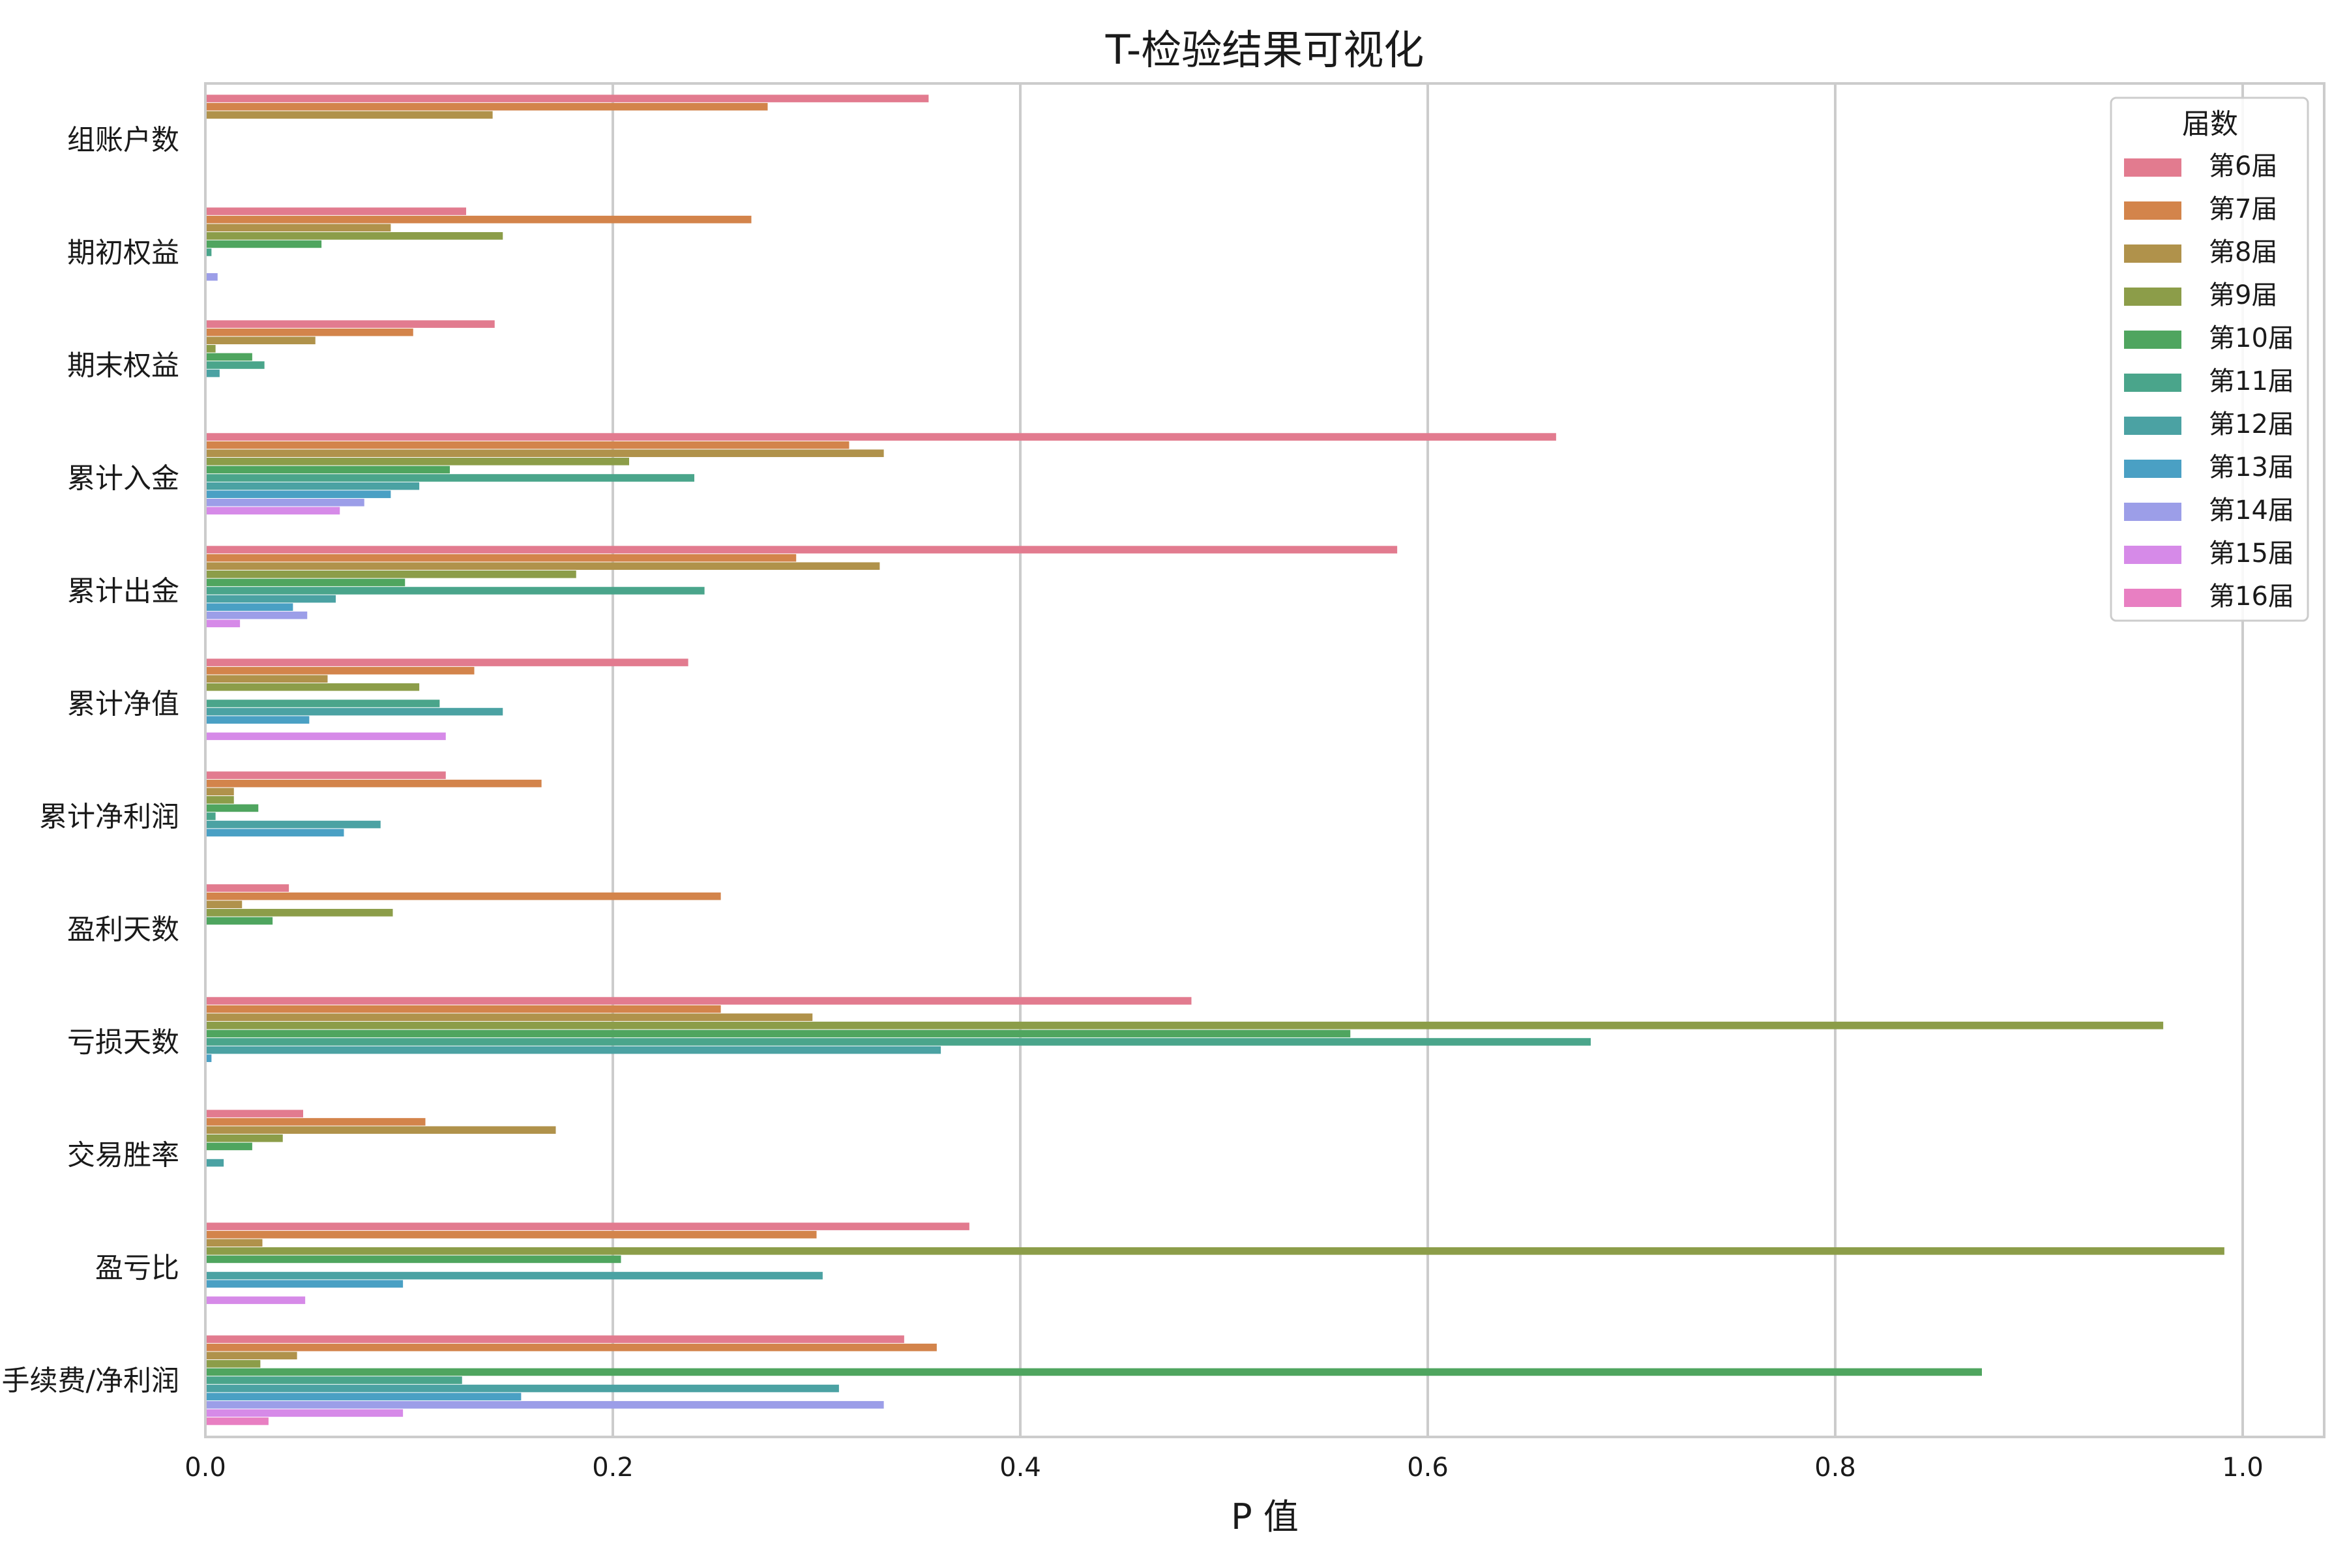 This screenshot has height=1568, width=2347. What do you see at coordinates (2251, 511) in the screenshot?
I see `legend-entry: 第14届` at bounding box center [2251, 511].